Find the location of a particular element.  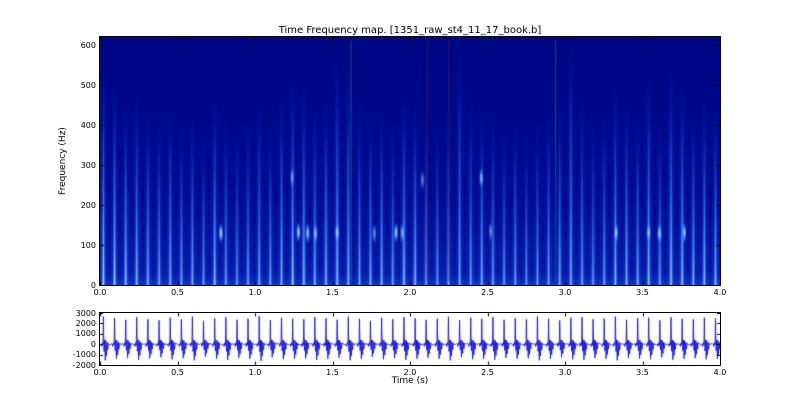

spectrogram-x-tick-label: 3.5 is located at coordinates (642, 292).